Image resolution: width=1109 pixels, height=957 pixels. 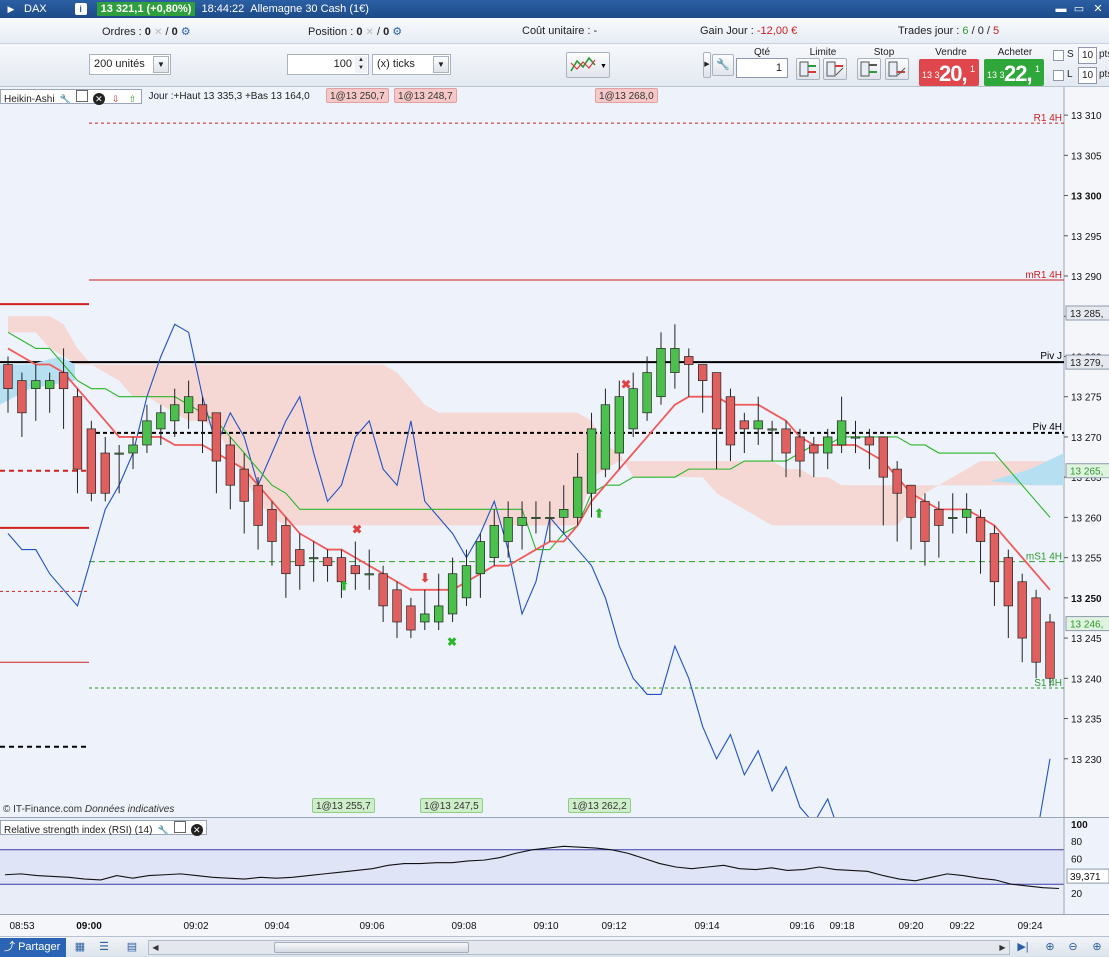 What do you see at coordinates (451, 805) in the screenshot?
I see `trade-marker-tag: 1@13 247,5` at bounding box center [451, 805].